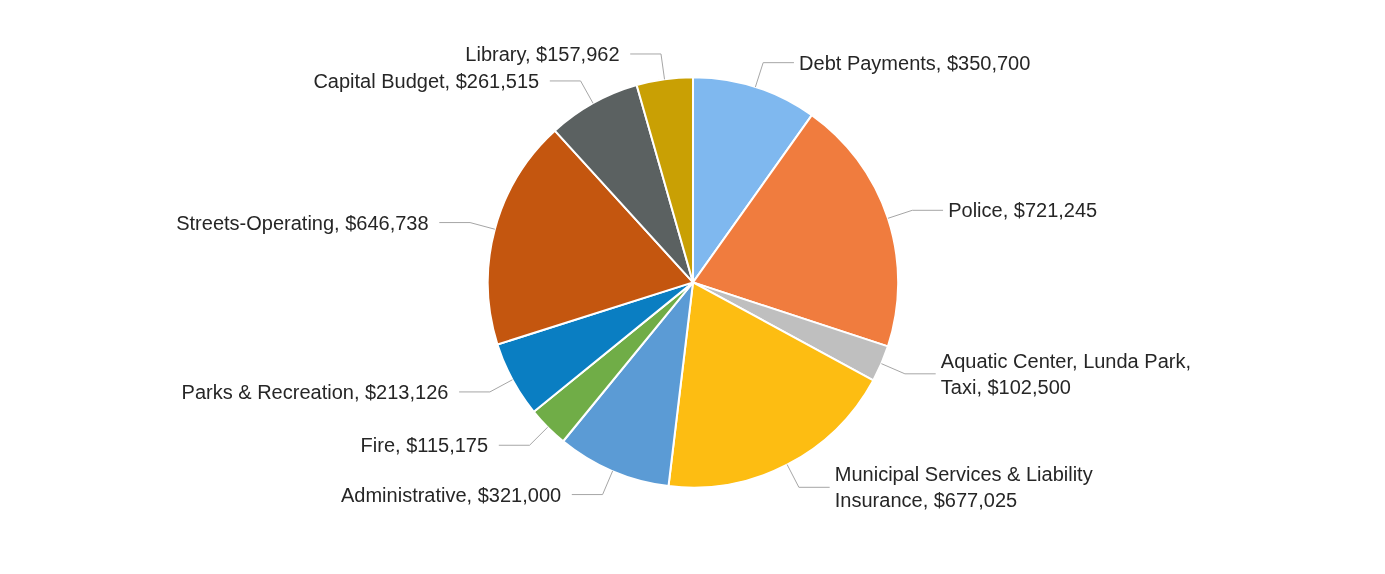 This screenshot has width=1385, height=574. What do you see at coordinates (542, 53) in the screenshot?
I see `slice-label: Library, $157,962` at bounding box center [542, 53].